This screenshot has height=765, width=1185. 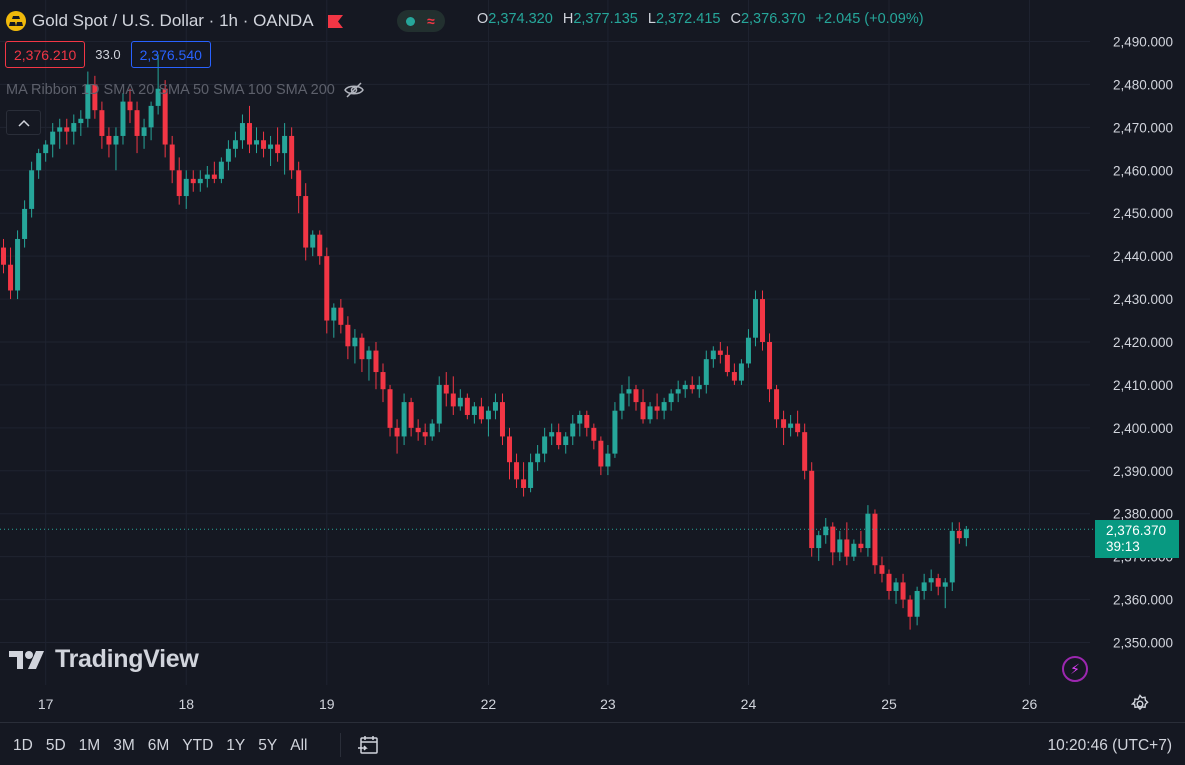 I want to click on open-value: 2,374.320, so click(x=520, y=19).